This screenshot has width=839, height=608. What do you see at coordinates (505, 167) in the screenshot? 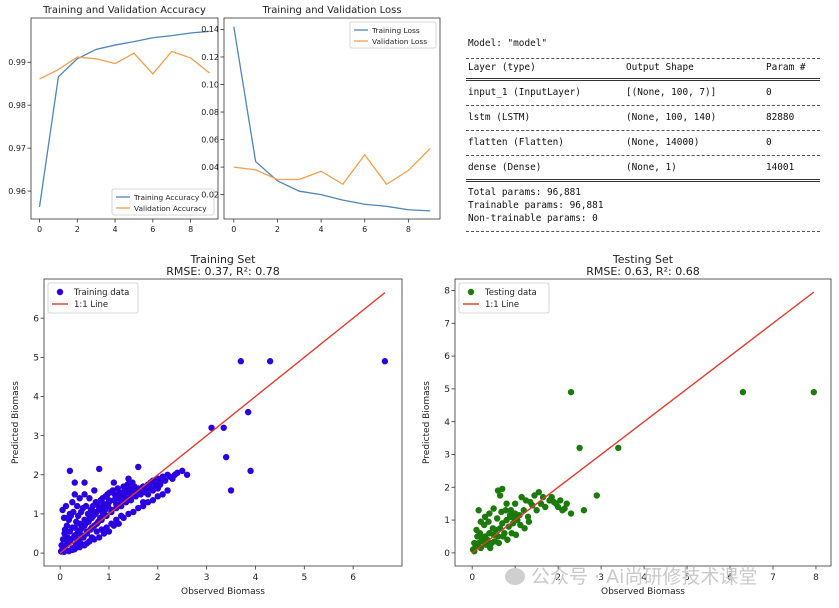
I see `layer-name: dense (Dense)` at bounding box center [505, 167].